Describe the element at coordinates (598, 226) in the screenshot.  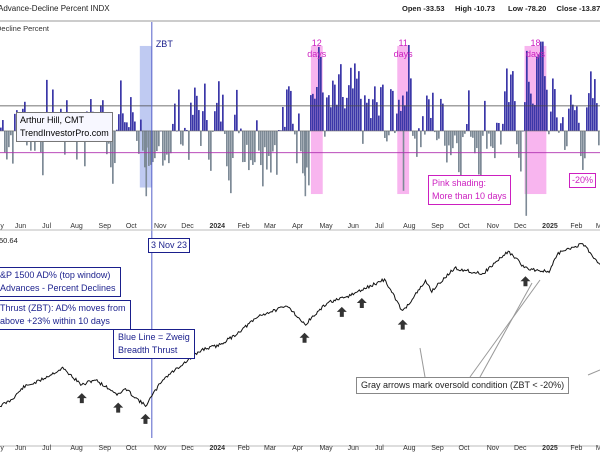
I see `top-month-label-22: Mar` at that location.